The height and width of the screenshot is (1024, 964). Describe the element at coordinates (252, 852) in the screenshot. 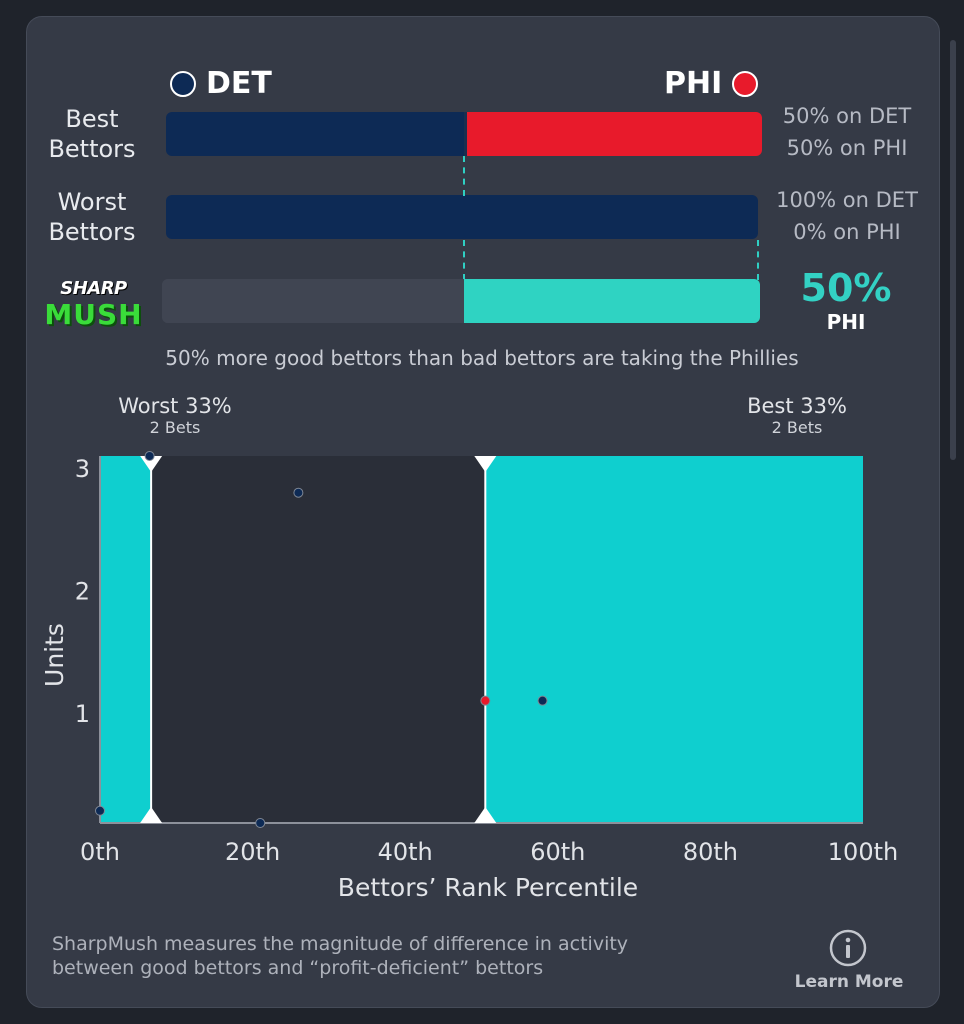

I see `x-tick-label: 20th` at that location.